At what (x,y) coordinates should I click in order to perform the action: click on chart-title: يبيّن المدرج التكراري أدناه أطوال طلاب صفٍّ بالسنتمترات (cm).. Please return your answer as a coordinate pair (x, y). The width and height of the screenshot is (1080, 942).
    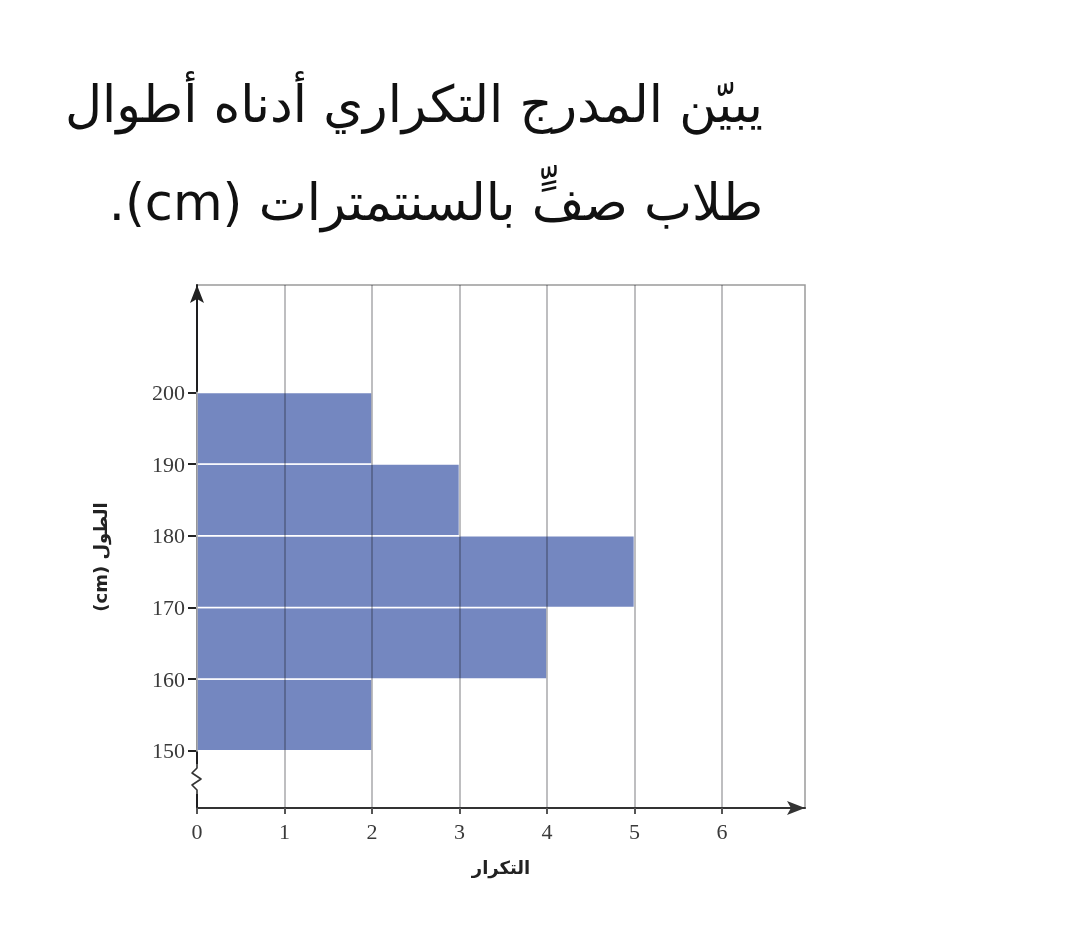
    Looking at the image, I should click on (413, 152).